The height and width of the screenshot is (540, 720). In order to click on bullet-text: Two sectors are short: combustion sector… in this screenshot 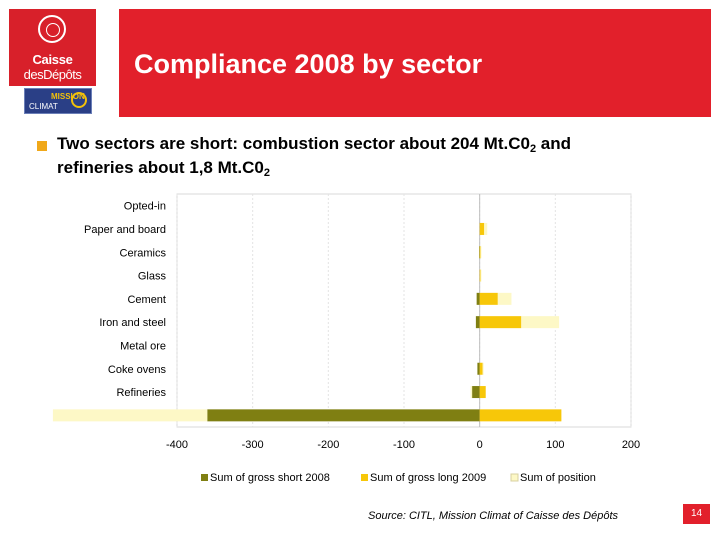, I will do `click(293, 143)`.